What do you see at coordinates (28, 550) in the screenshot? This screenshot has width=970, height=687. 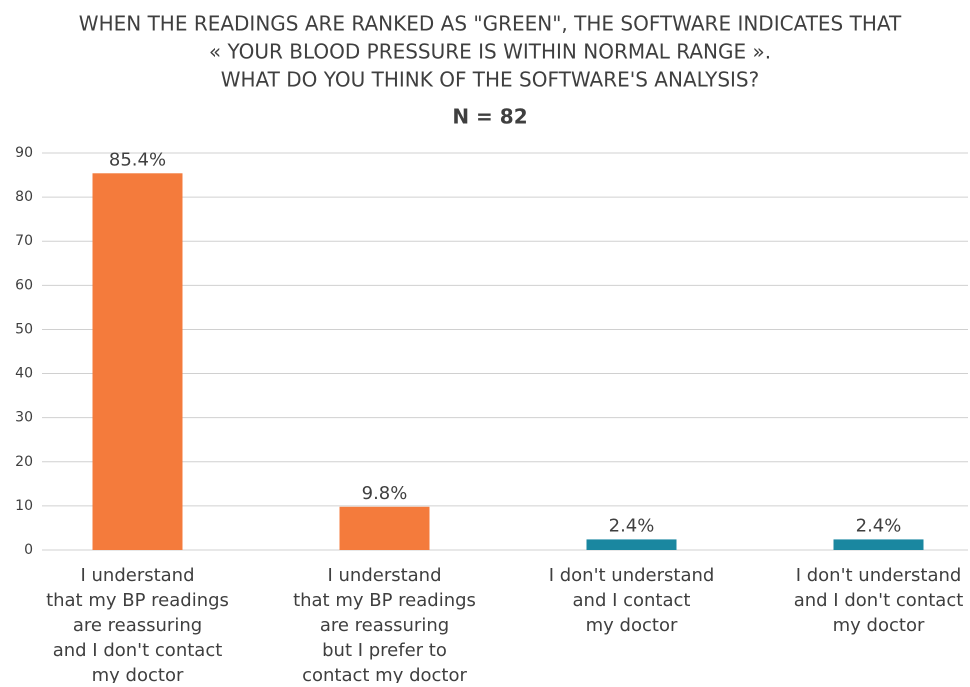 I see `y-tick-label: 0` at bounding box center [28, 550].